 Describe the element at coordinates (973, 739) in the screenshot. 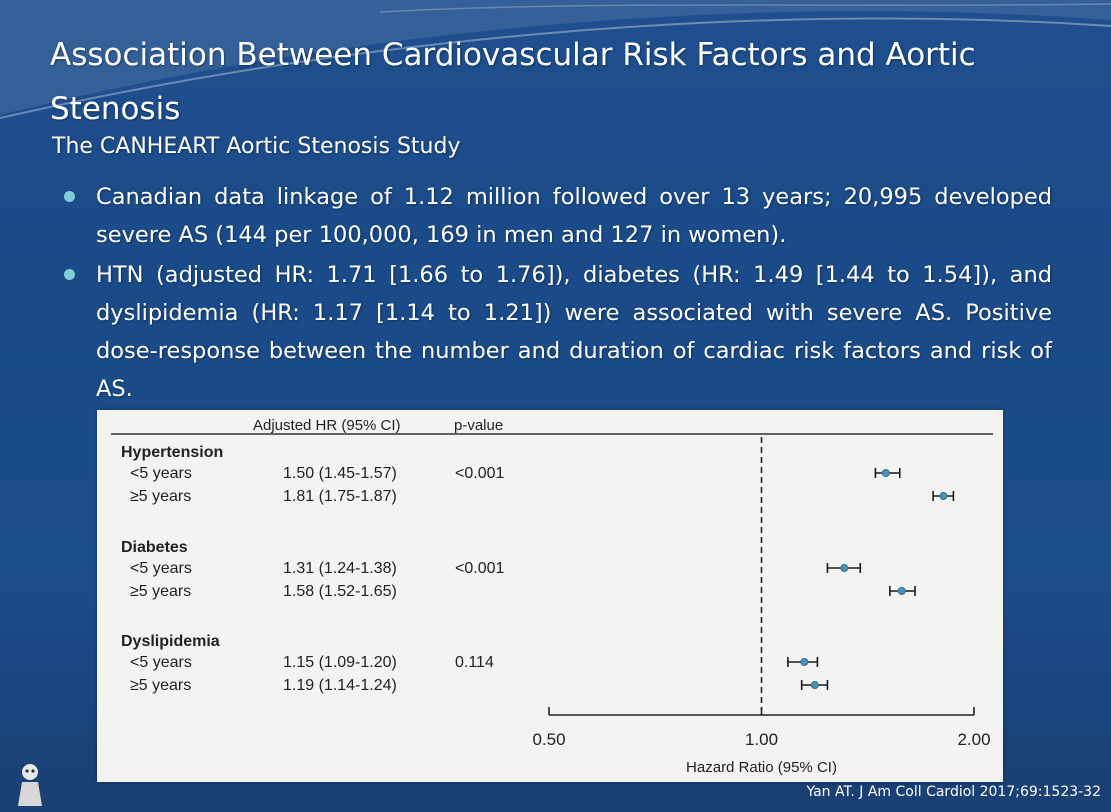

I see `x-tick-label: 2.00` at that location.